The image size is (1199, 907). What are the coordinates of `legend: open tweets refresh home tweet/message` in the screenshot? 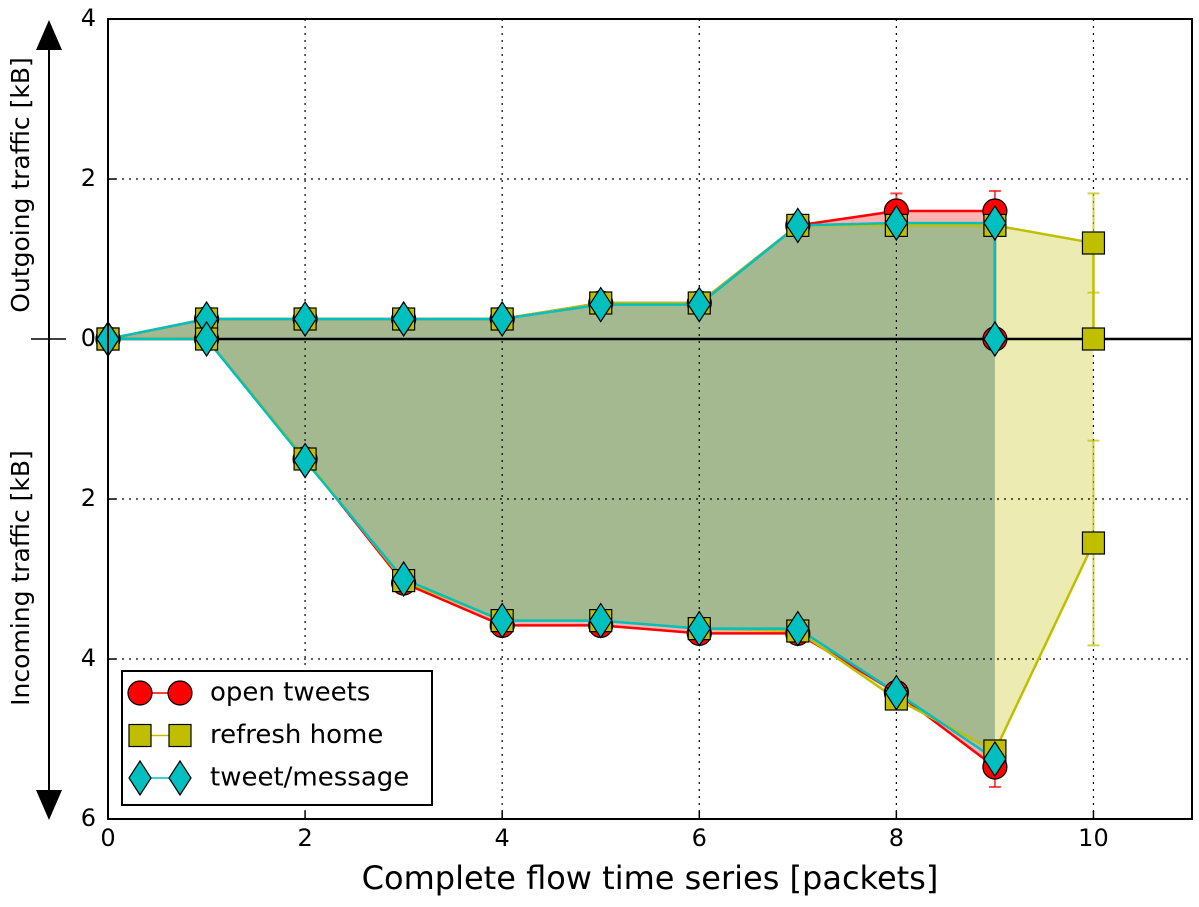 It's located at (277, 738).